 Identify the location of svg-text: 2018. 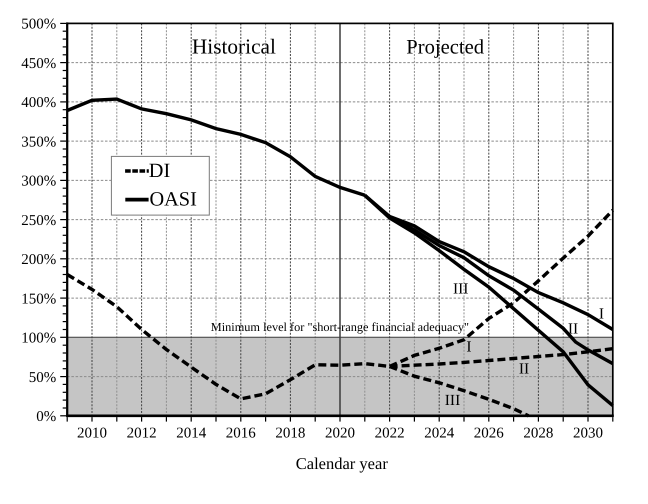
(290, 434).